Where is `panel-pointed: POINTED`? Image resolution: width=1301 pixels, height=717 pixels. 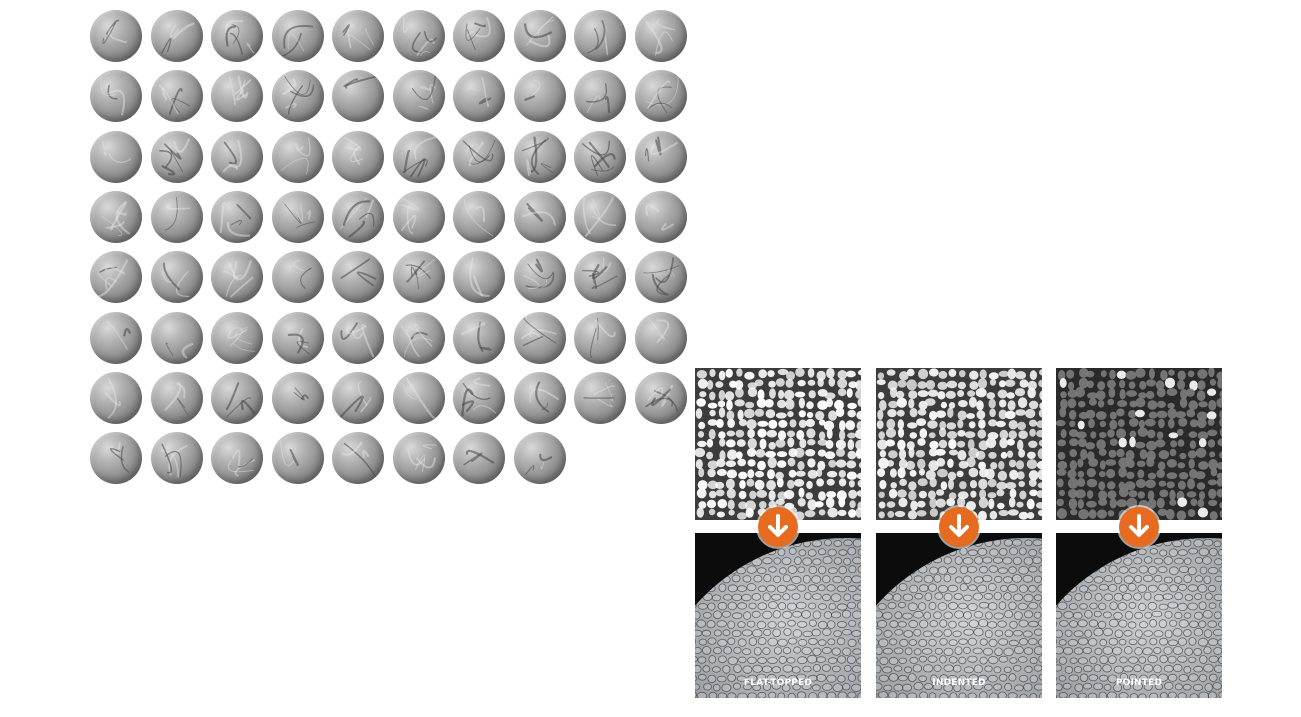 panel-pointed: POINTED is located at coordinates (1139, 533).